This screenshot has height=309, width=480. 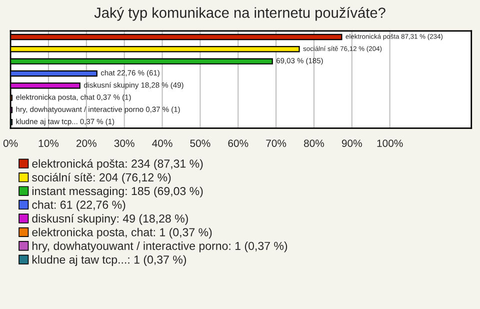 I want to click on x-tick-label: 50%, so click(x=200, y=143).